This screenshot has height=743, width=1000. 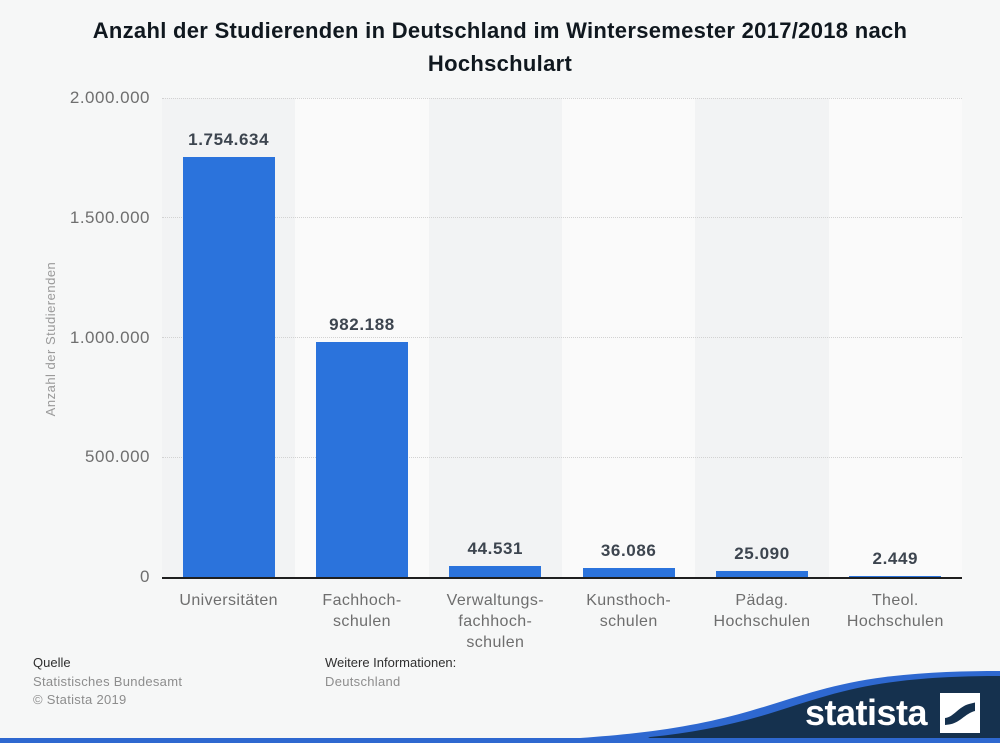 I want to click on source-line-1: Statistisches Bundesamt, so click(x=108, y=681).